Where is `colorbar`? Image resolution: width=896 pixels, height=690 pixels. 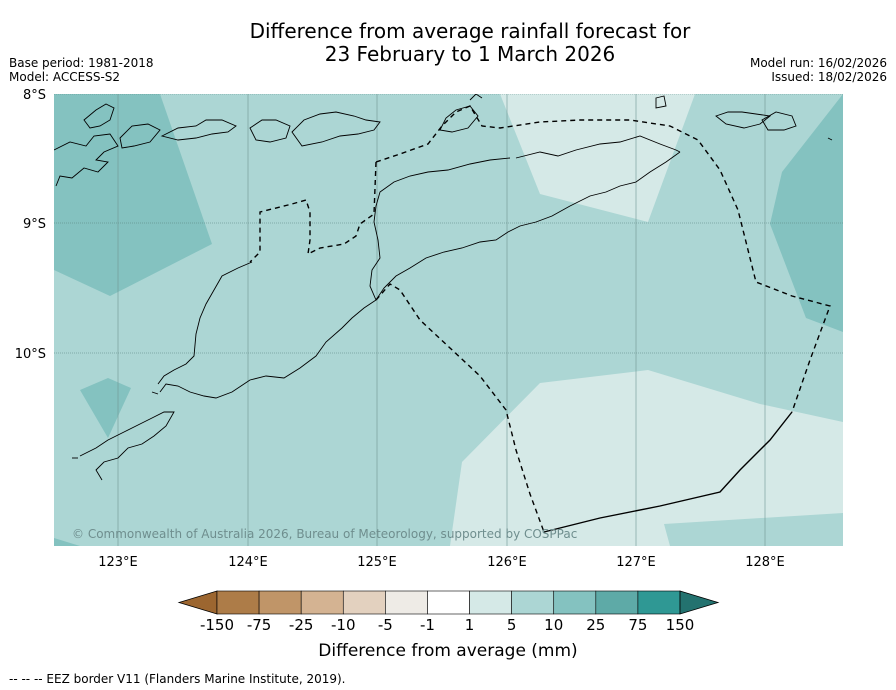
colorbar is located at coordinates (448, 602).